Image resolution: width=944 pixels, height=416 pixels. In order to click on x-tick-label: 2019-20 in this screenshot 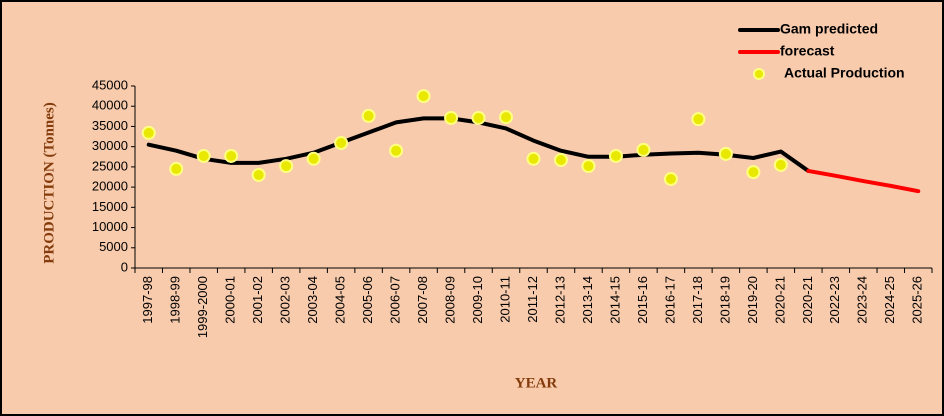, I will do `click(752, 300)`.